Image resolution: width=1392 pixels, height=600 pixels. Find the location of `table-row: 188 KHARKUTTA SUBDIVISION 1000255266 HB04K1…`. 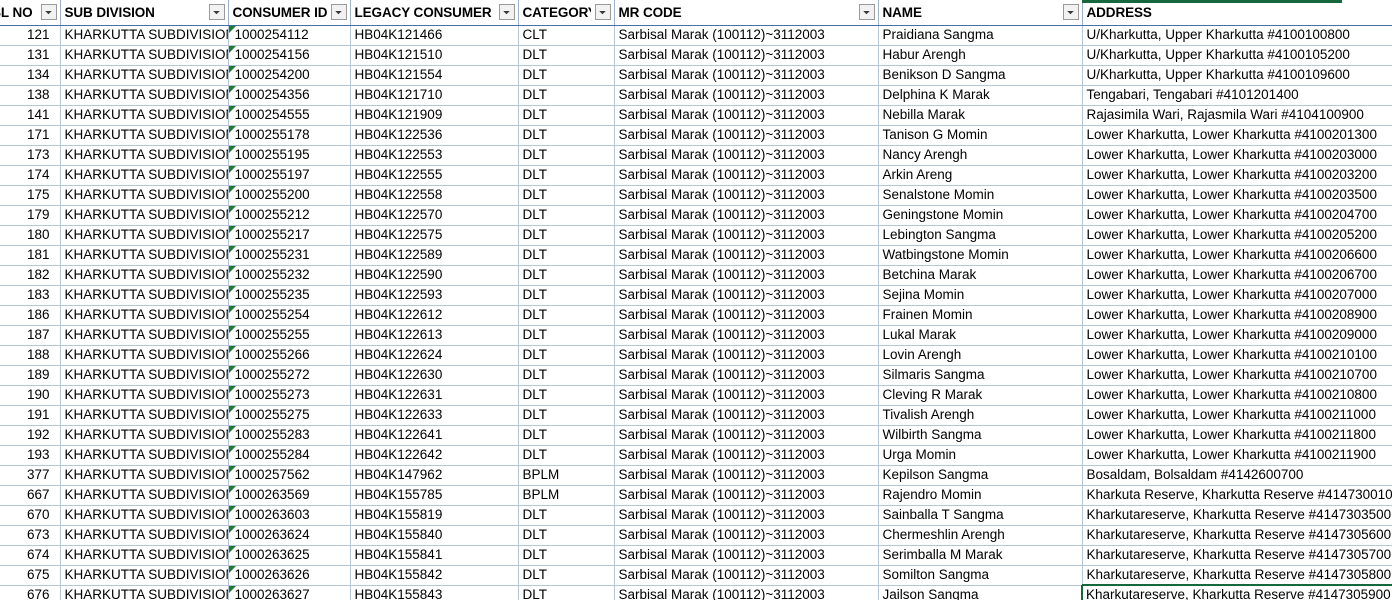

table-row: 188 KHARKUTTA SUBDIVISION 1000255266 HB04K1… is located at coordinates (696, 355).